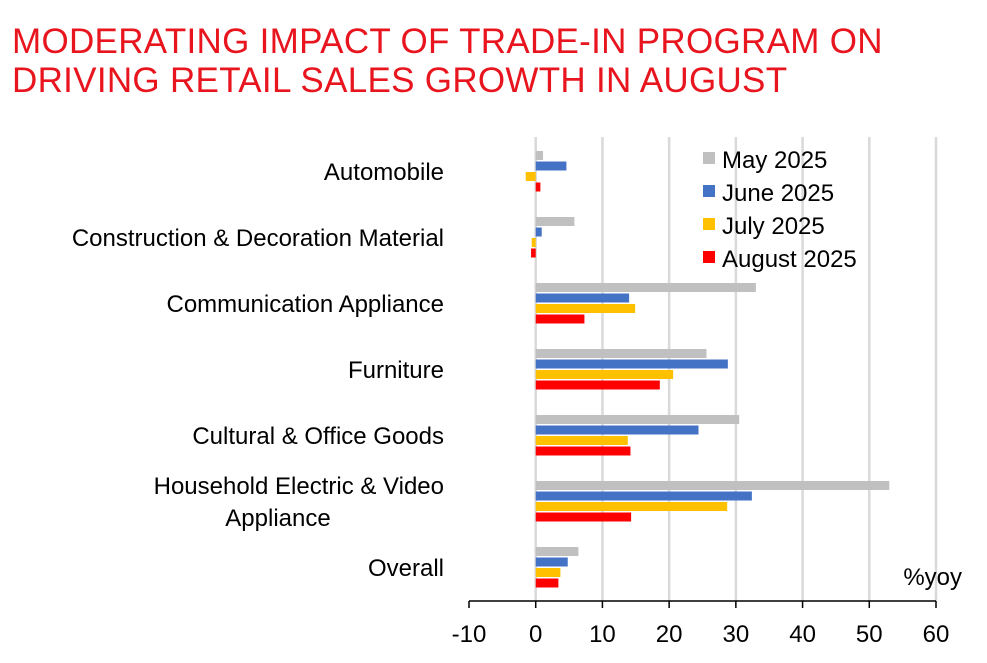 Image resolution: width=987 pixels, height=663 pixels. What do you see at coordinates (469, 634) in the screenshot?
I see `x-tick-label: -10` at bounding box center [469, 634].